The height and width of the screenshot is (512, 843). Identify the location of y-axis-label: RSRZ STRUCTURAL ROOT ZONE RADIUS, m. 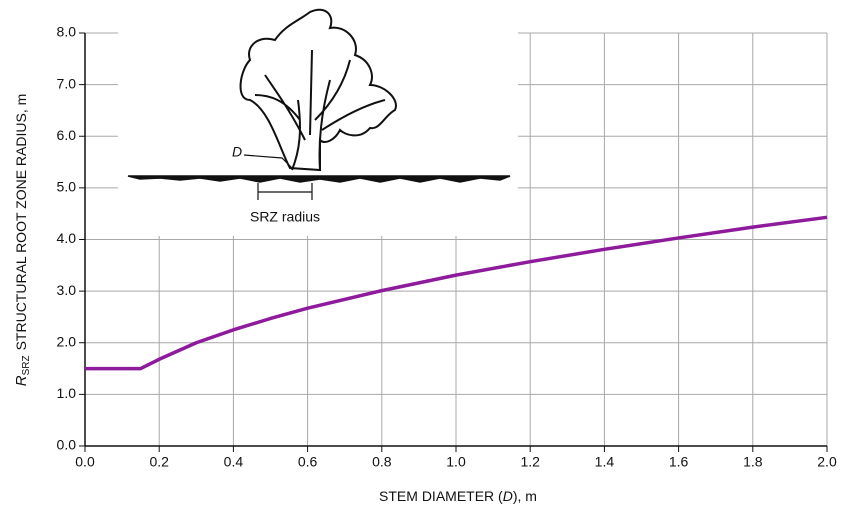
(22, 240).